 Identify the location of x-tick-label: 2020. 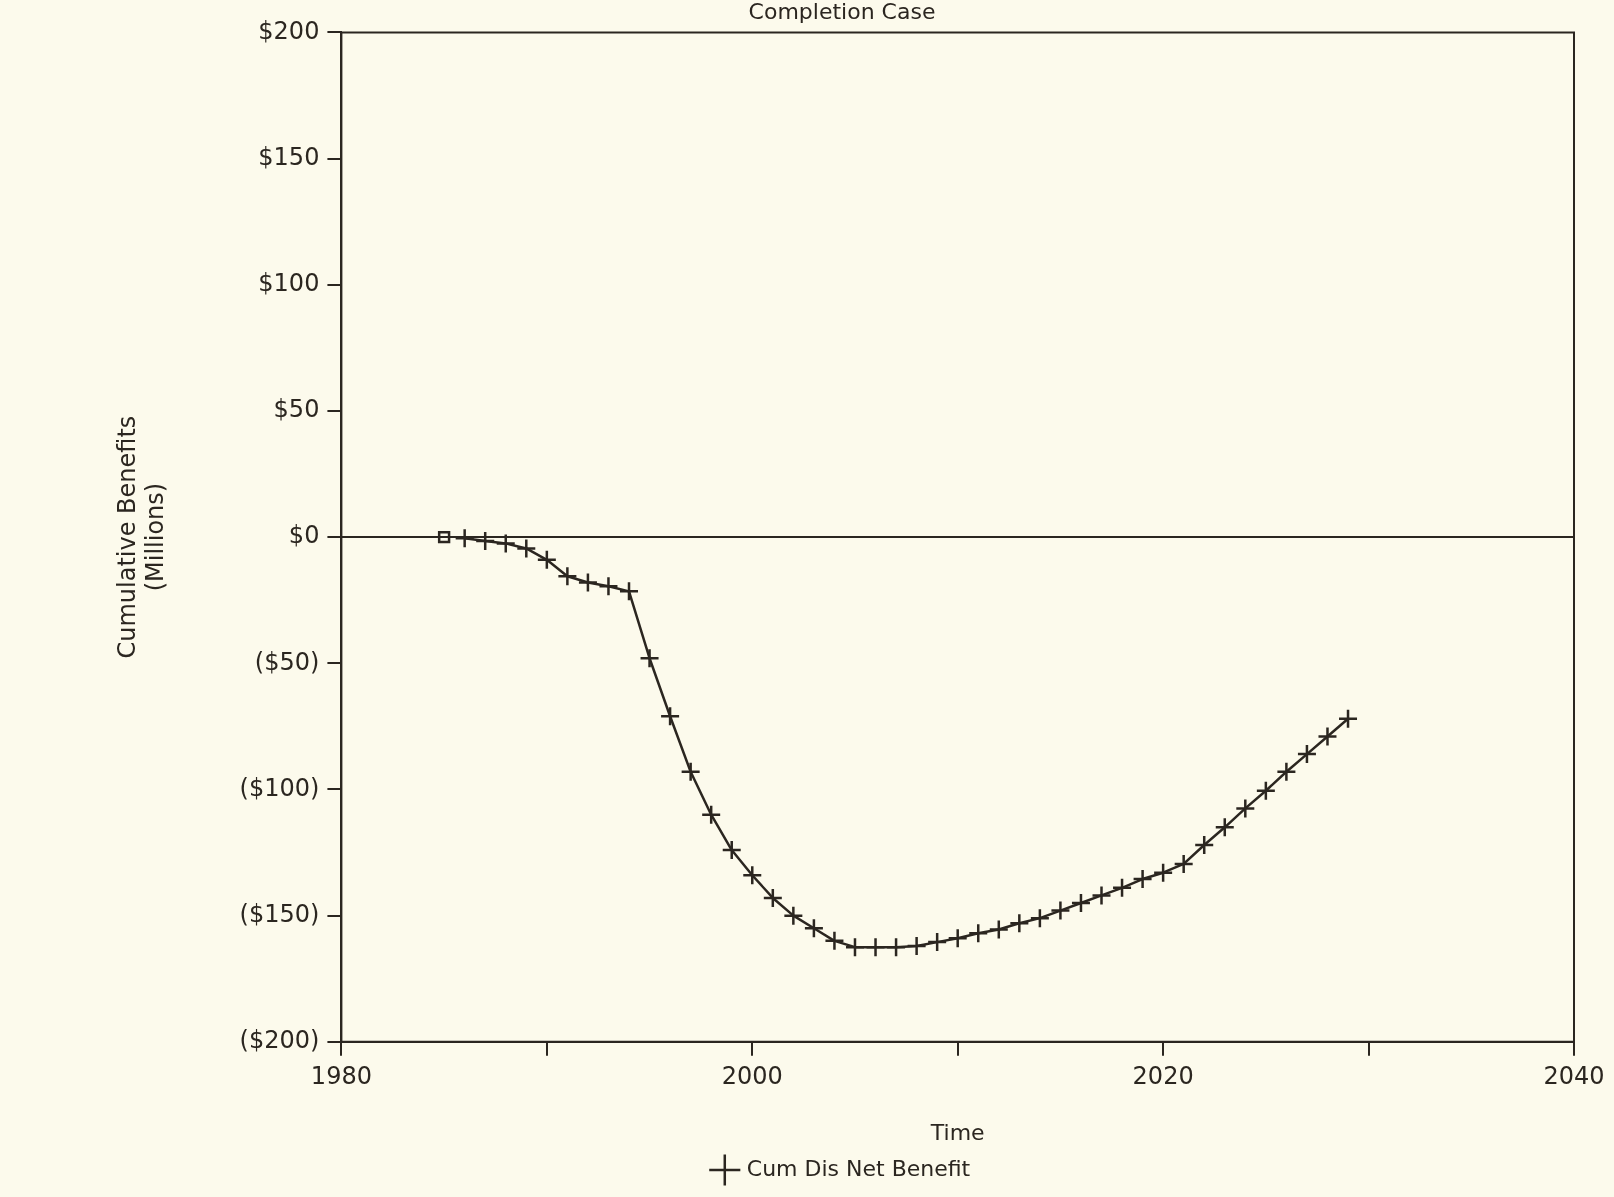
(1163, 1076).